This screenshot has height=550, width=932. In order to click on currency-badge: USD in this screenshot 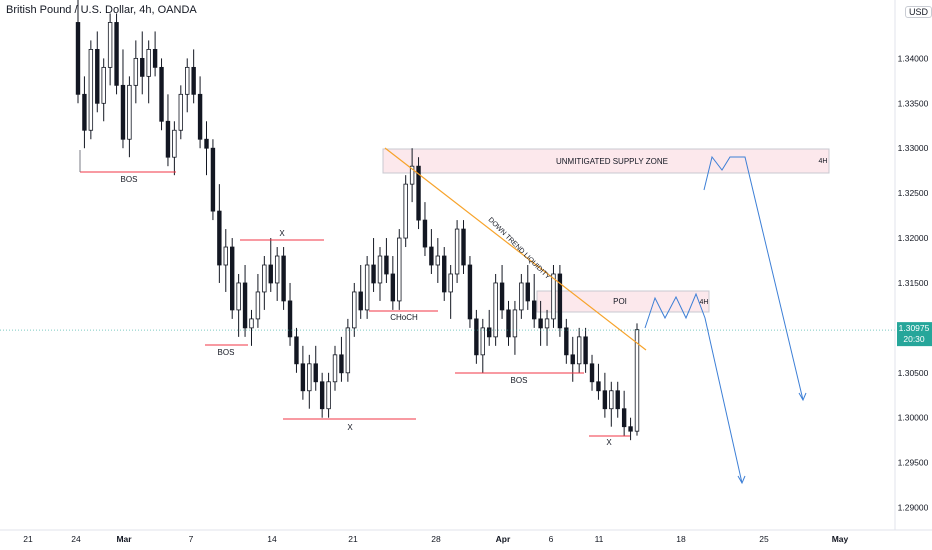, I will do `click(918, 12)`.